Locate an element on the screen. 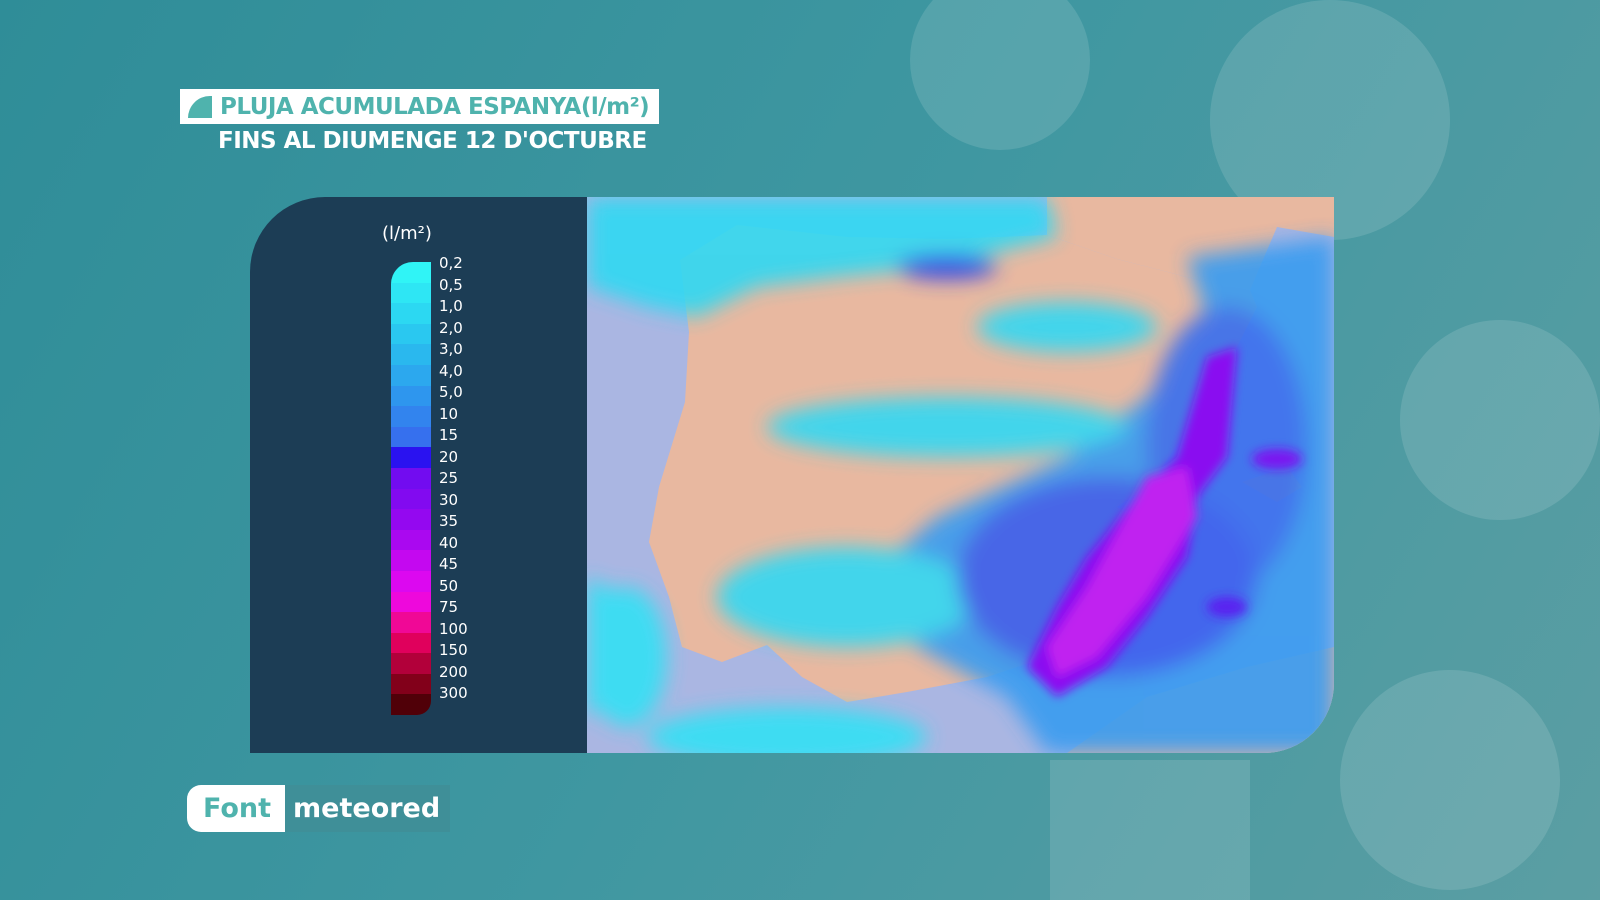 Image resolution: width=1600 pixels, height=900 pixels. legend-label: 4,0 is located at coordinates (451, 370).